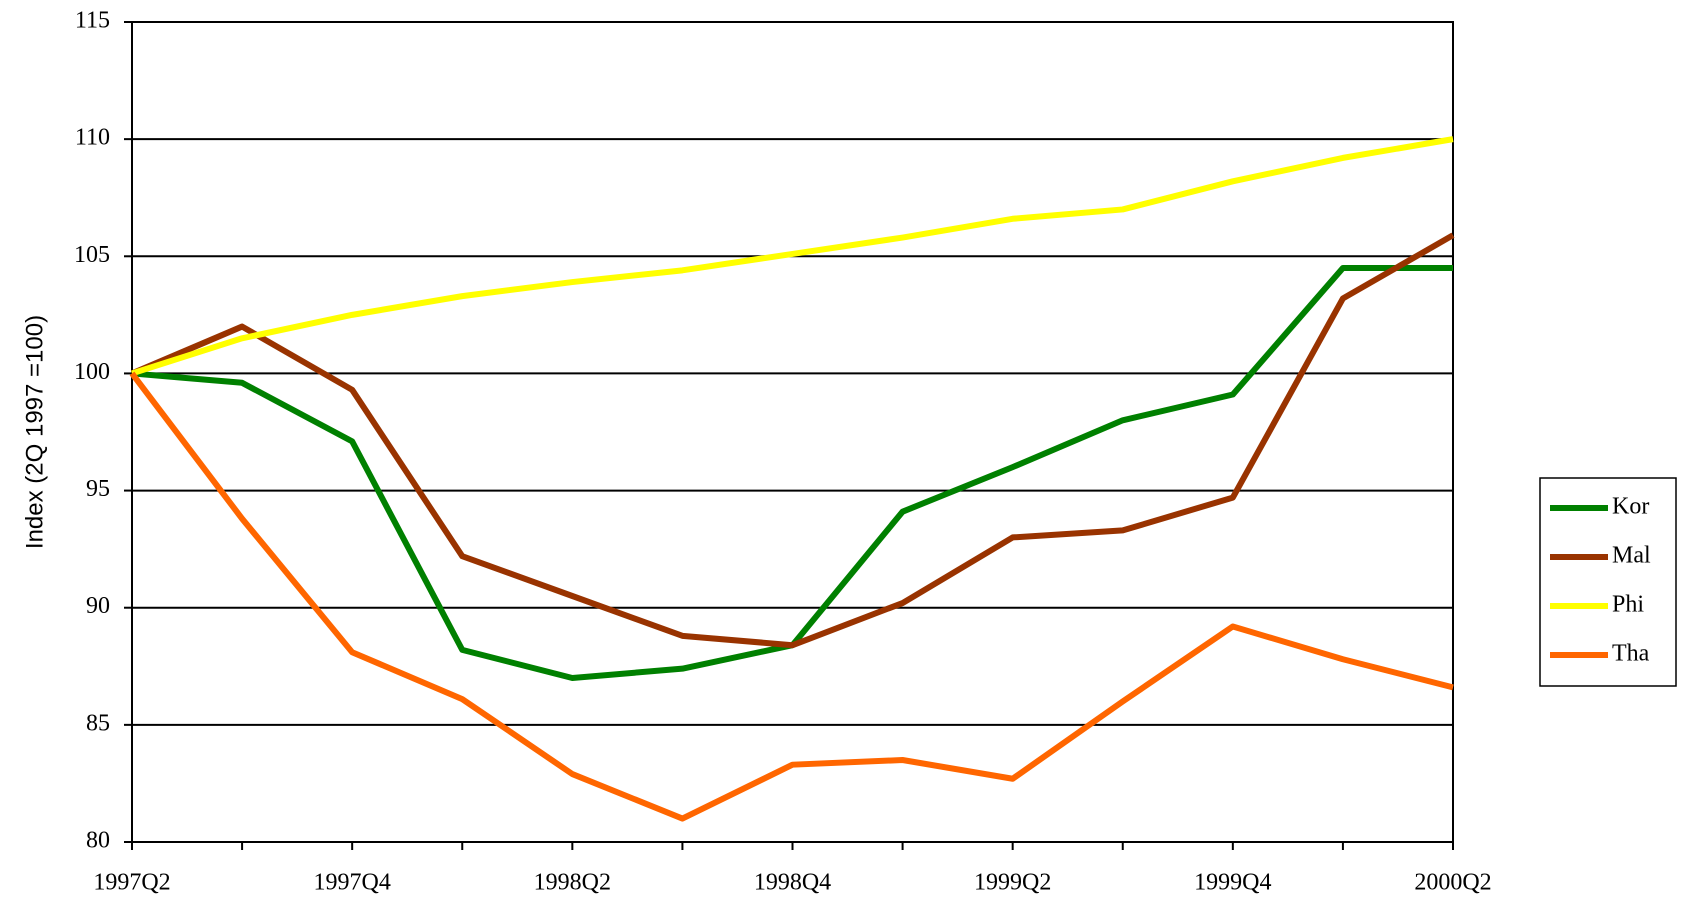 This screenshot has width=1684, height=911. I want to click on y-tick-label: 115, so click(92, 21).